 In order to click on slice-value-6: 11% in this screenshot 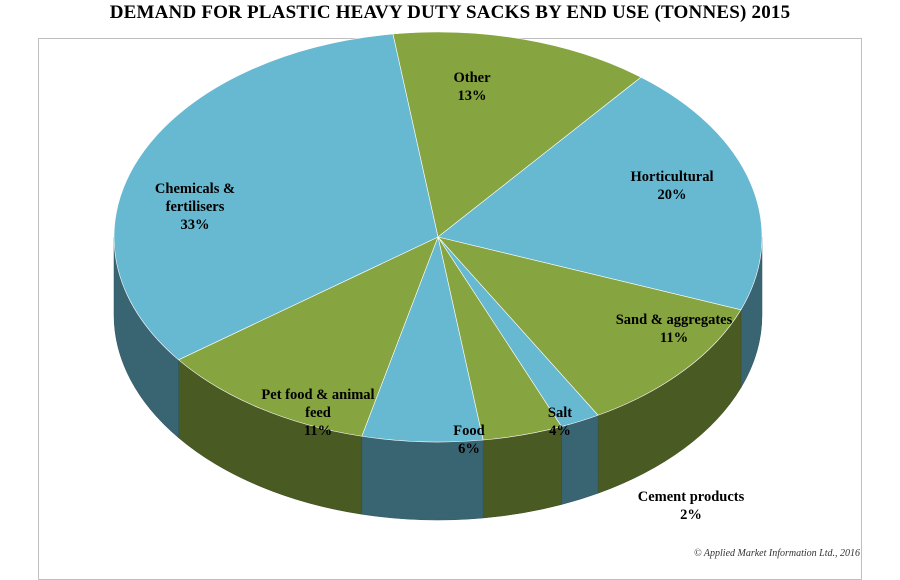, I will do `click(318, 431)`.